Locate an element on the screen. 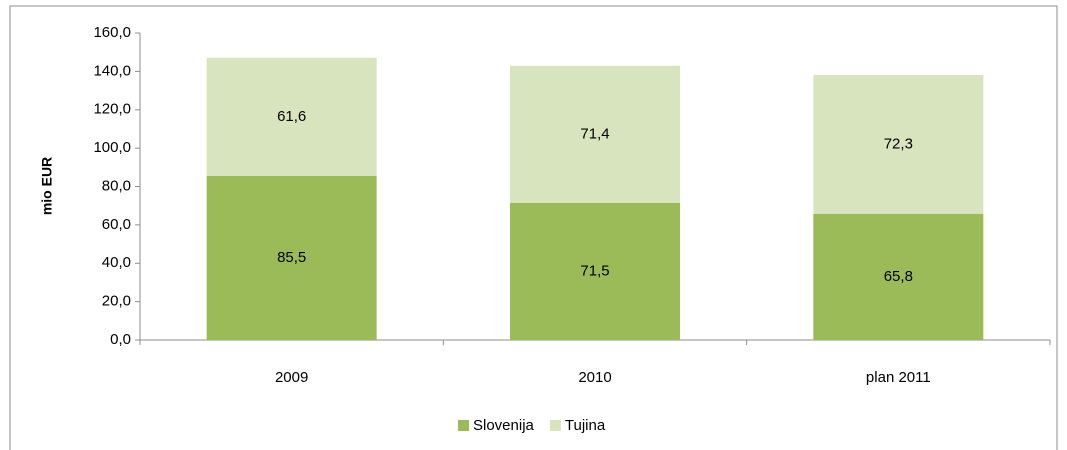 The height and width of the screenshot is (450, 1067). x-tick-label: plan 2011 is located at coordinates (898, 377).